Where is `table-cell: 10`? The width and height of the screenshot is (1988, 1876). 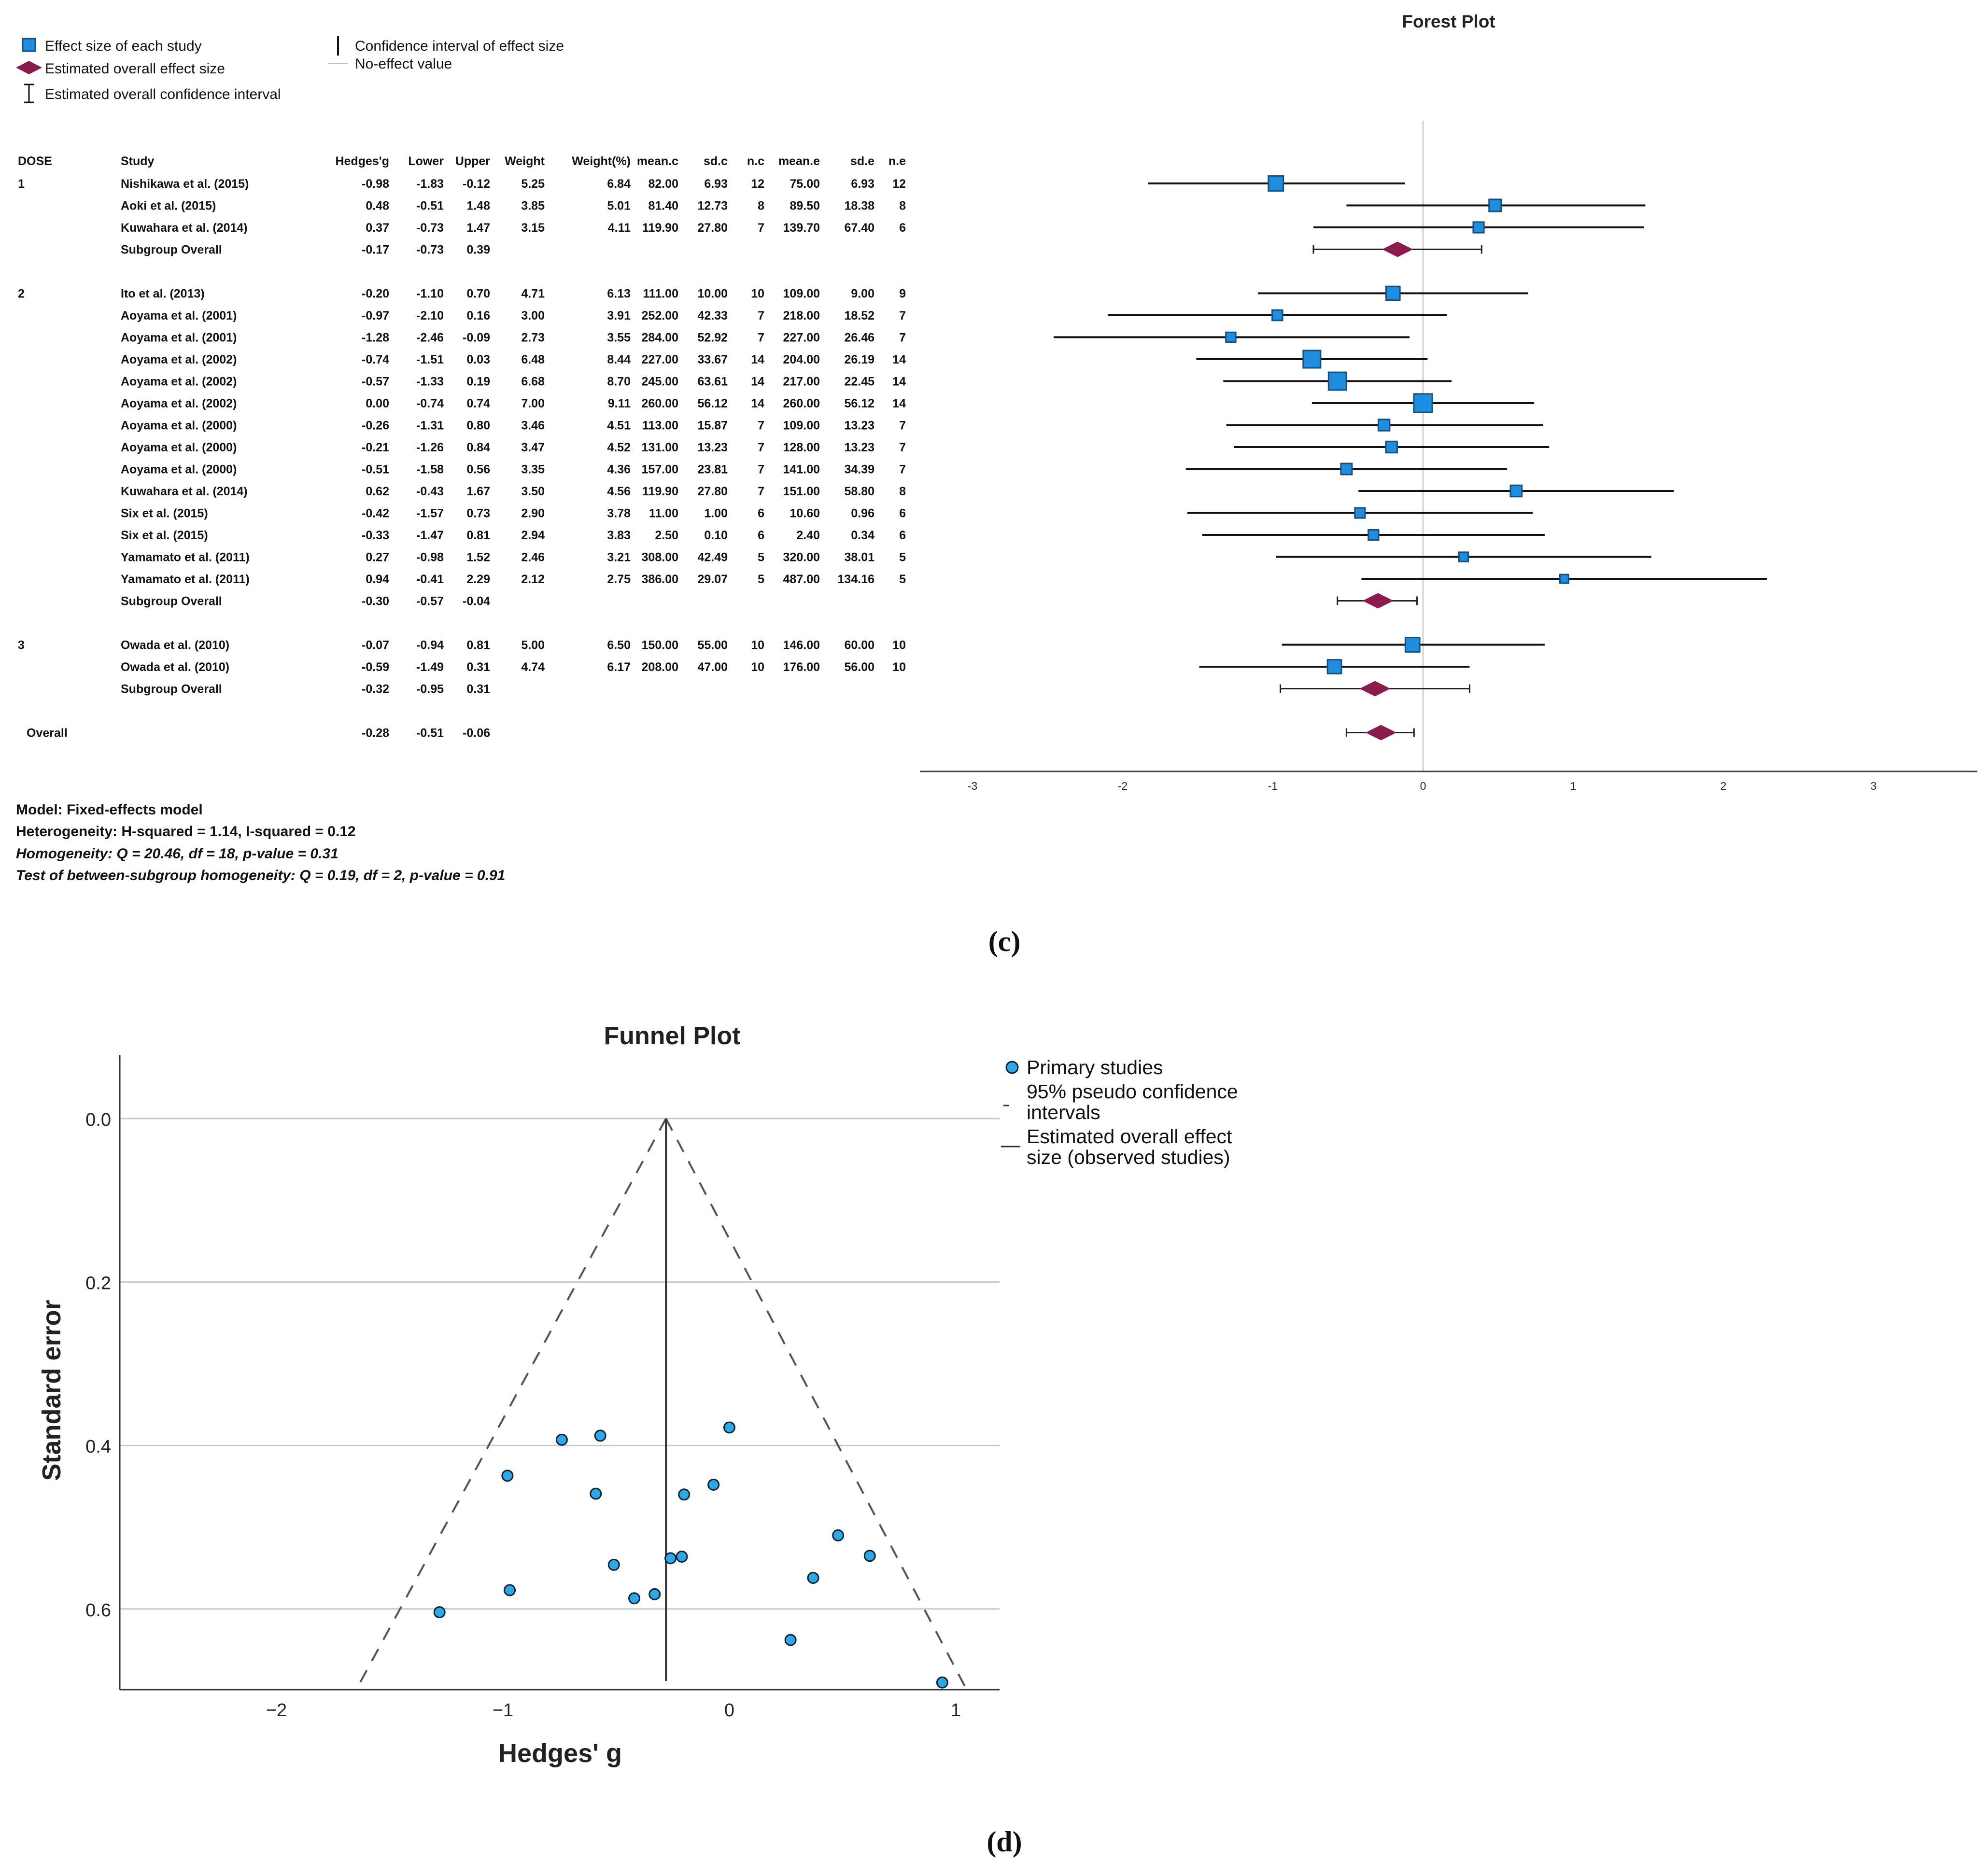
table-cell: 10 is located at coordinates (899, 645).